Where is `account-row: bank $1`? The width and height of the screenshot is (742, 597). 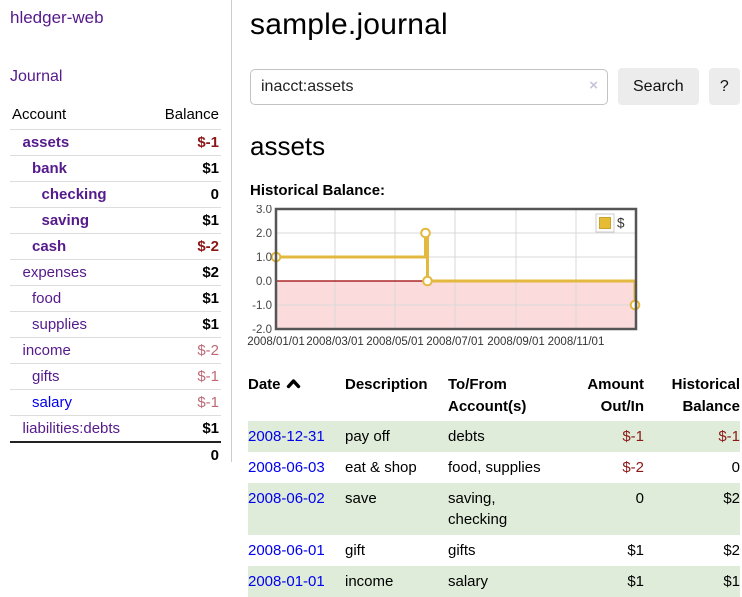
account-row: bank $1 is located at coordinates (115, 168).